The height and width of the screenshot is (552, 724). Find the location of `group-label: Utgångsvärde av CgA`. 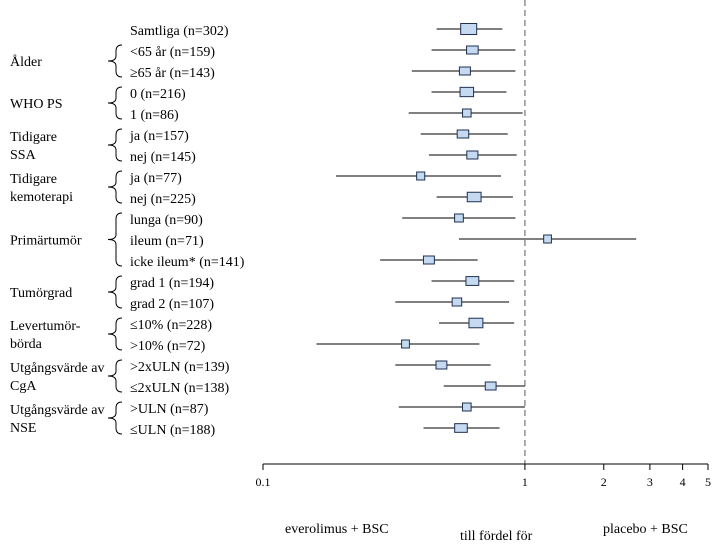

group-label: Utgångsvärde av CgA is located at coordinates (57, 377).